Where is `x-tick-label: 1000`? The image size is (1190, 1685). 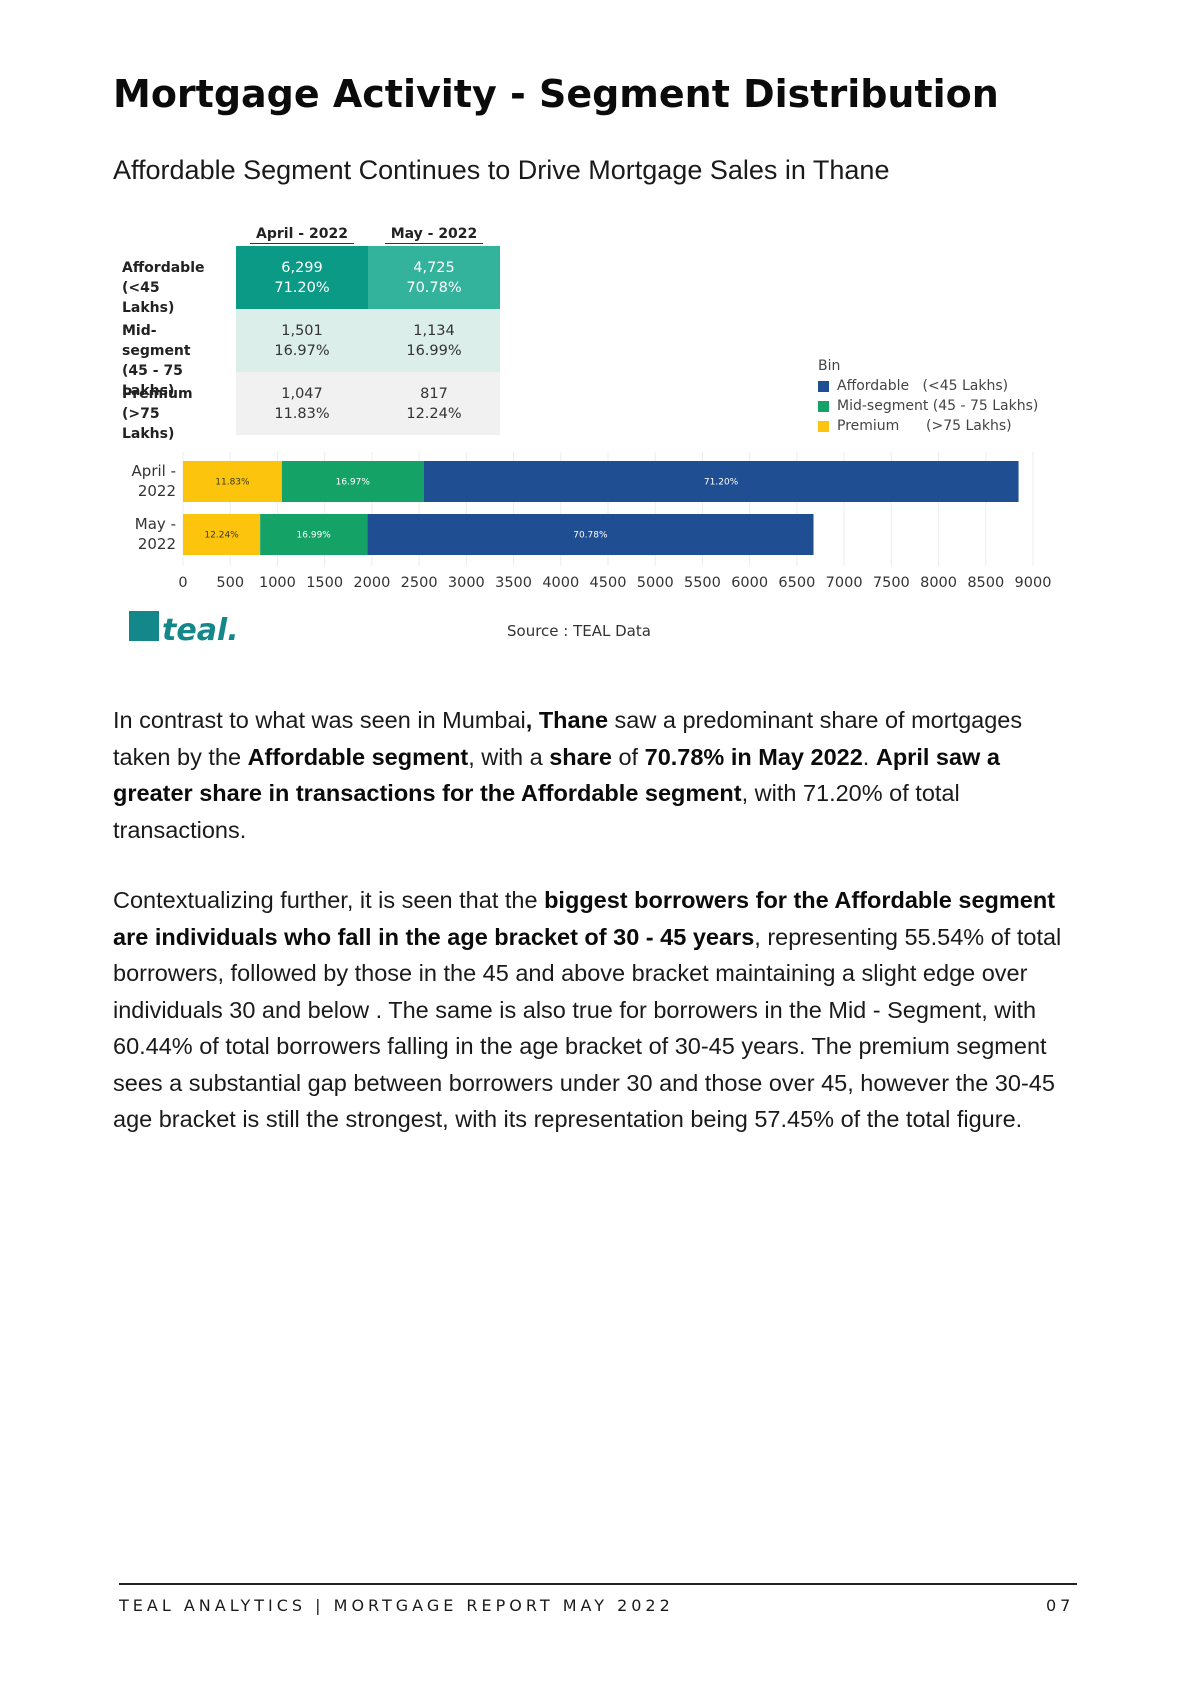
x-tick-label: 1000 is located at coordinates (277, 583).